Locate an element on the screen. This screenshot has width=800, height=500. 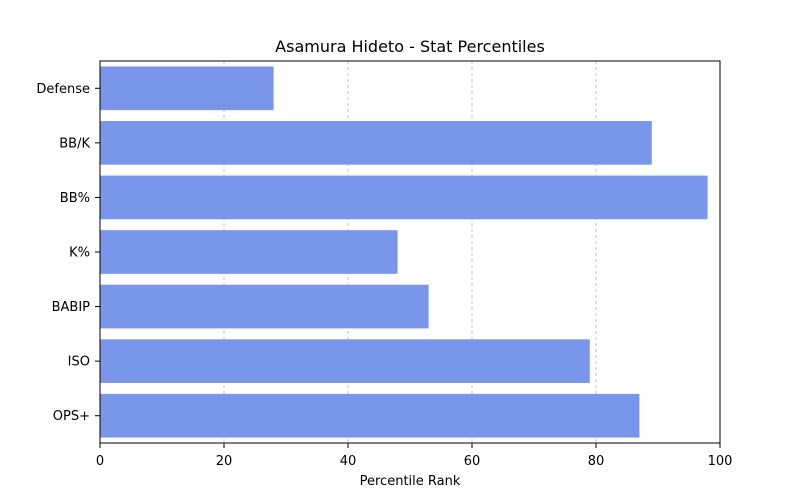
y-axis-ticks: Defense BB/K BB% K% BABIP ISO OPS+ is located at coordinates (68, 253).